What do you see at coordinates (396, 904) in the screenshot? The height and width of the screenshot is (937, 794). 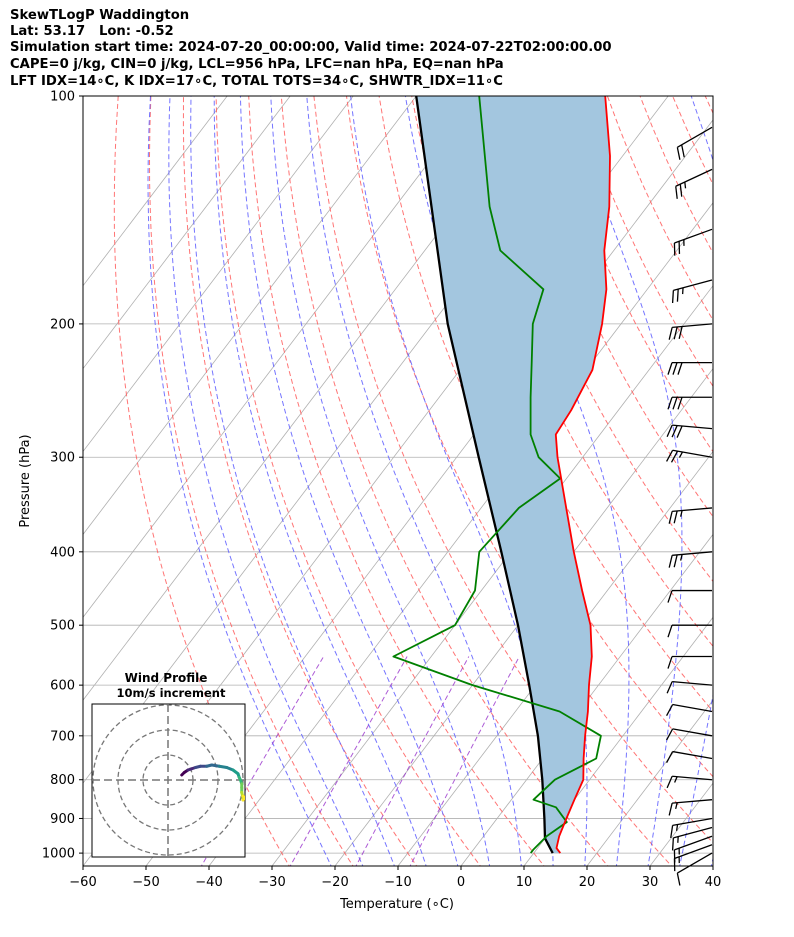 I see `x-axis-label: Temperature (∘C)` at bounding box center [396, 904].